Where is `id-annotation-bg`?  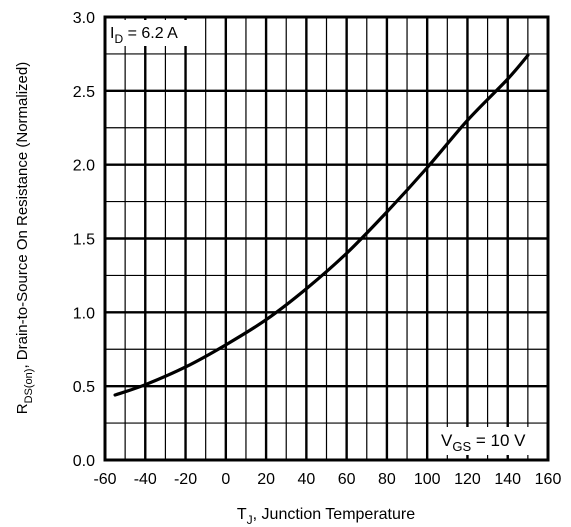
id-annotation-bg is located at coordinates (153, 33).